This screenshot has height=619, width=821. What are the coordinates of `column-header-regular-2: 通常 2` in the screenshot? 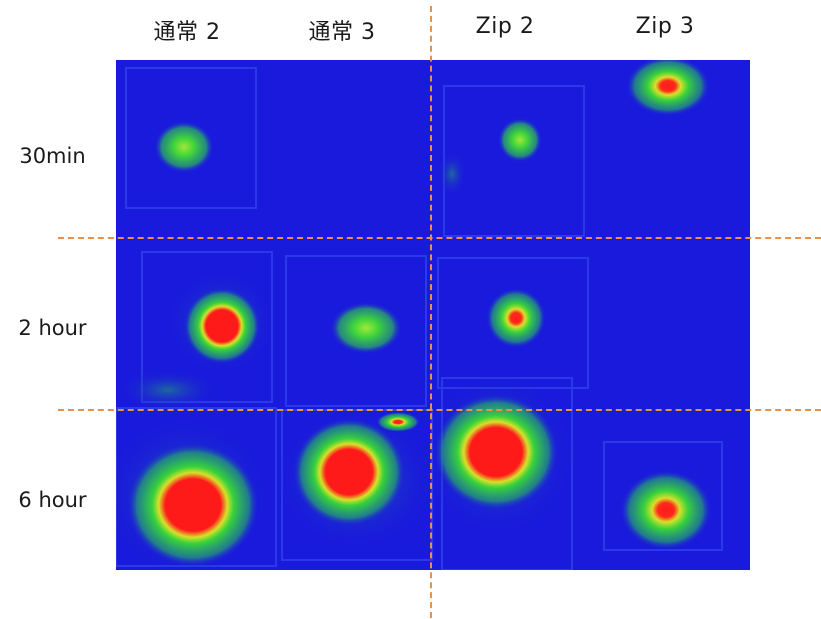 It's located at (187, 32).